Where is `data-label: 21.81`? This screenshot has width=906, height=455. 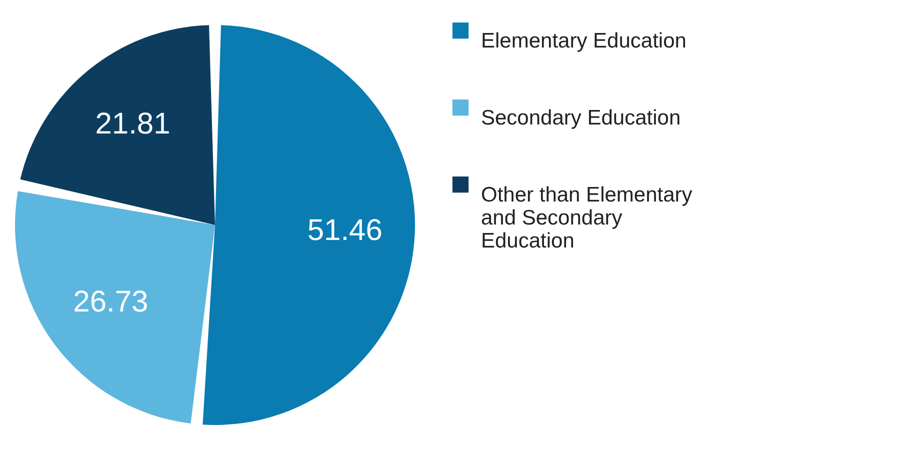 data-label: 21.81 is located at coordinates (132, 123).